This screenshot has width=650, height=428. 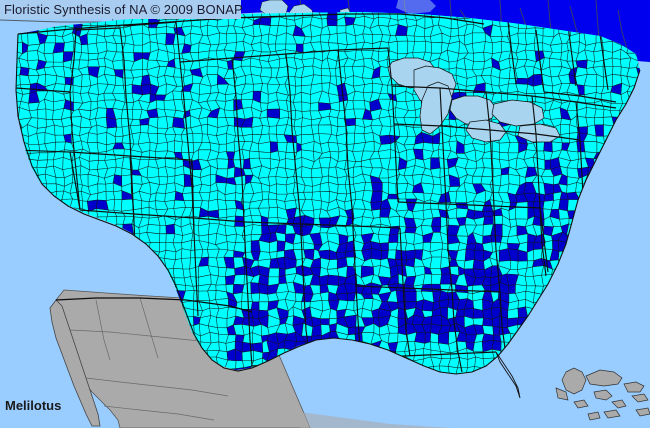 I want to click on map-title-band: Floristic Synthesis of NA © 2009 BONAP, so click(x=121, y=9).